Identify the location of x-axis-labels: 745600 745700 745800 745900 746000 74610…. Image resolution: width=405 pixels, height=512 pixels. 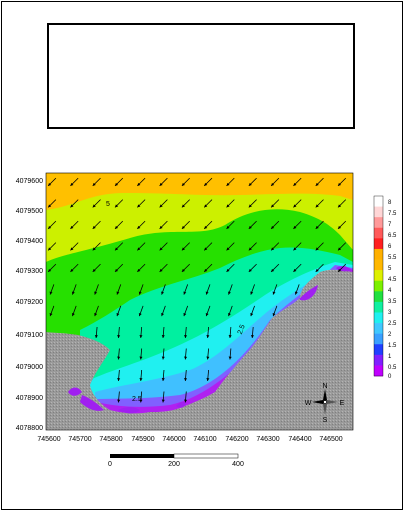
(189, 439).